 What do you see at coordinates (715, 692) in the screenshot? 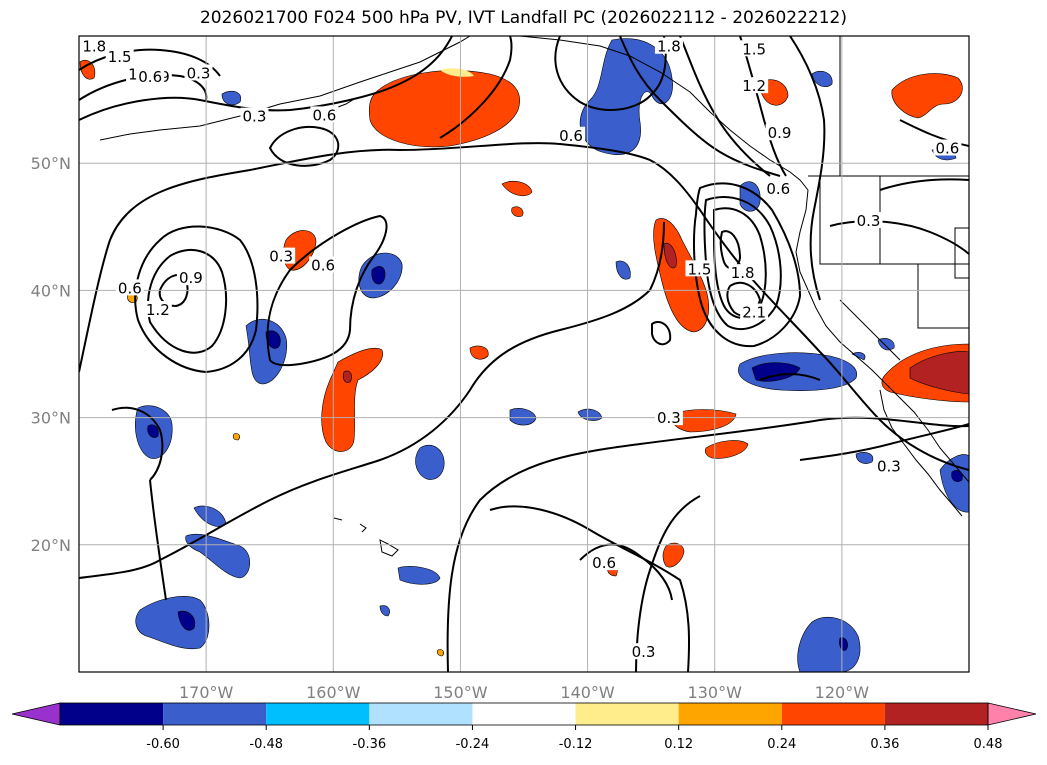
I see `longitude-tick-label: 130°W` at bounding box center [715, 692].